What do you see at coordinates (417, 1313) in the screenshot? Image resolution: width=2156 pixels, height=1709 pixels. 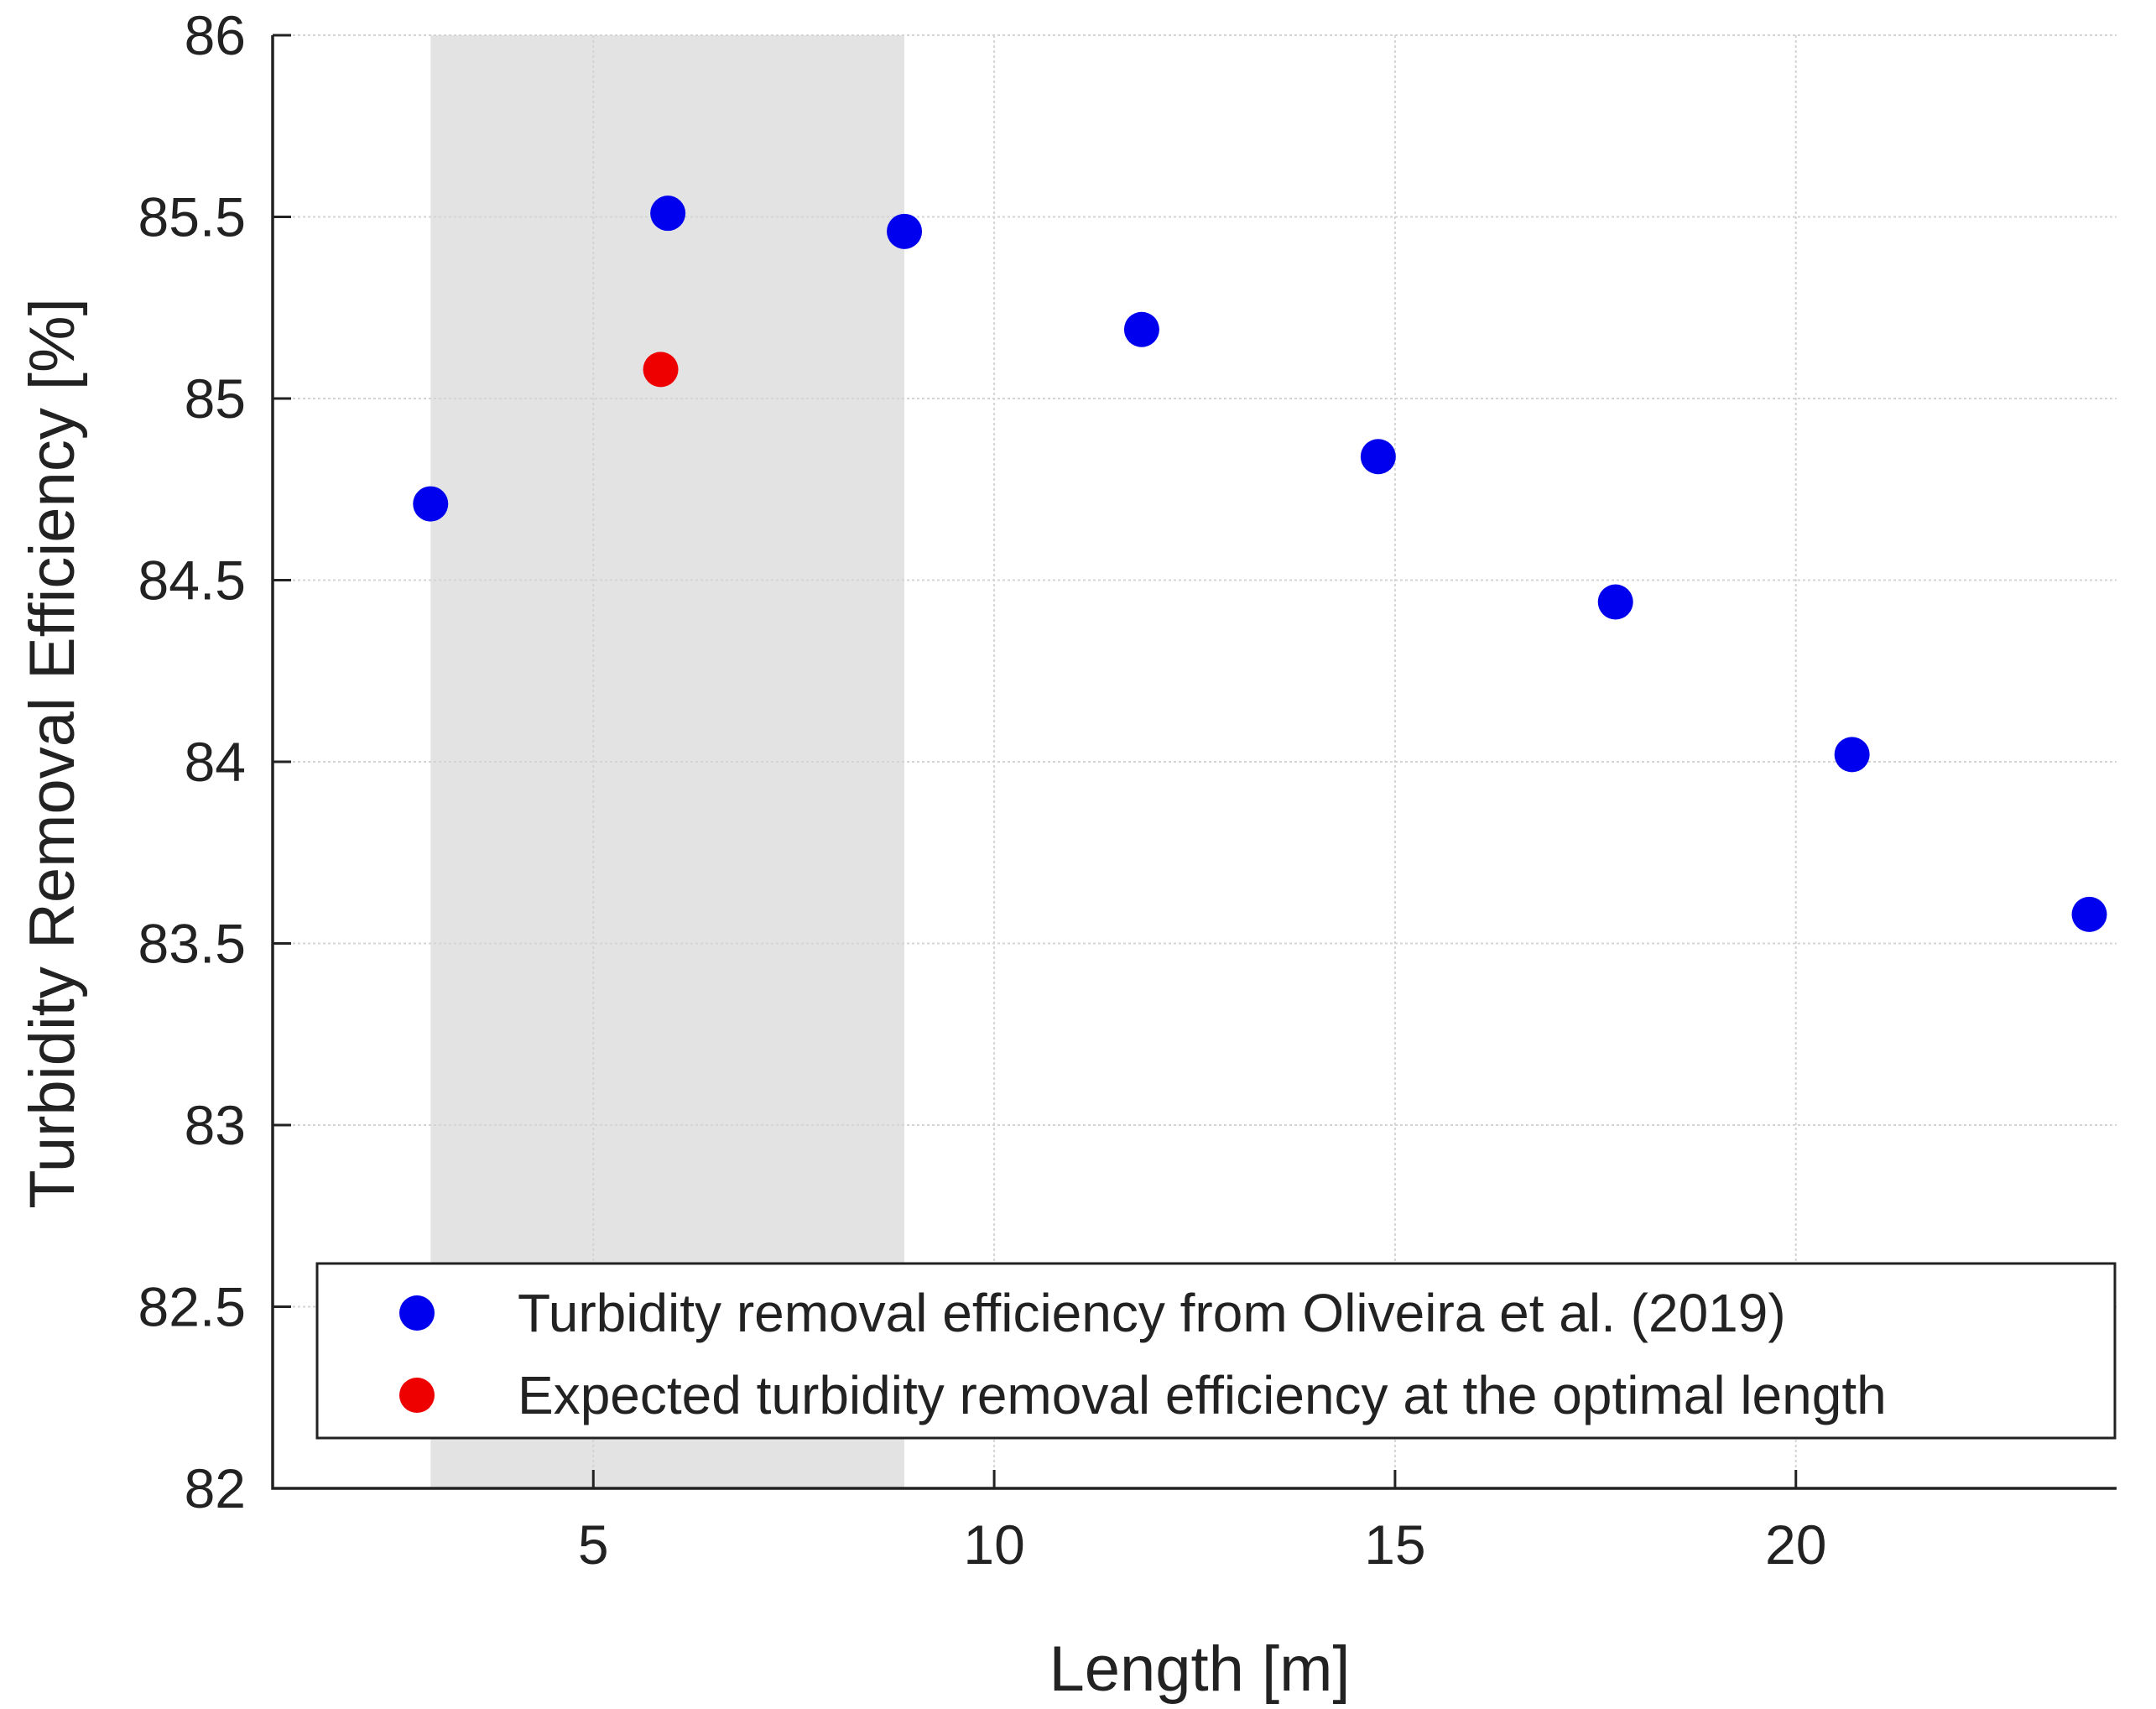 I see `legend-marker-blue` at bounding box center [417, 1313].